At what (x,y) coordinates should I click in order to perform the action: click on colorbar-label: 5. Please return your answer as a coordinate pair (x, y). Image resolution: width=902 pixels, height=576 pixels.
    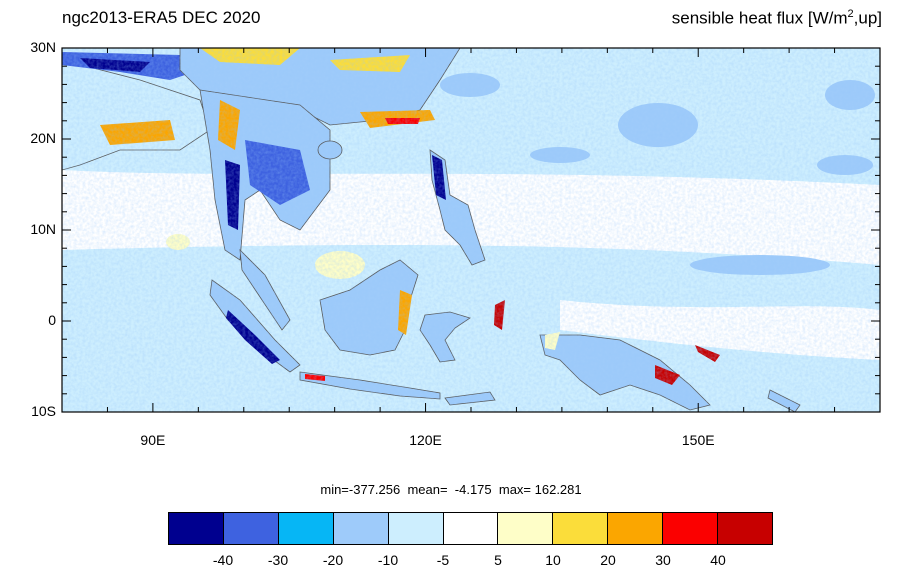
    Looking at the image, I should click on (498, 560).